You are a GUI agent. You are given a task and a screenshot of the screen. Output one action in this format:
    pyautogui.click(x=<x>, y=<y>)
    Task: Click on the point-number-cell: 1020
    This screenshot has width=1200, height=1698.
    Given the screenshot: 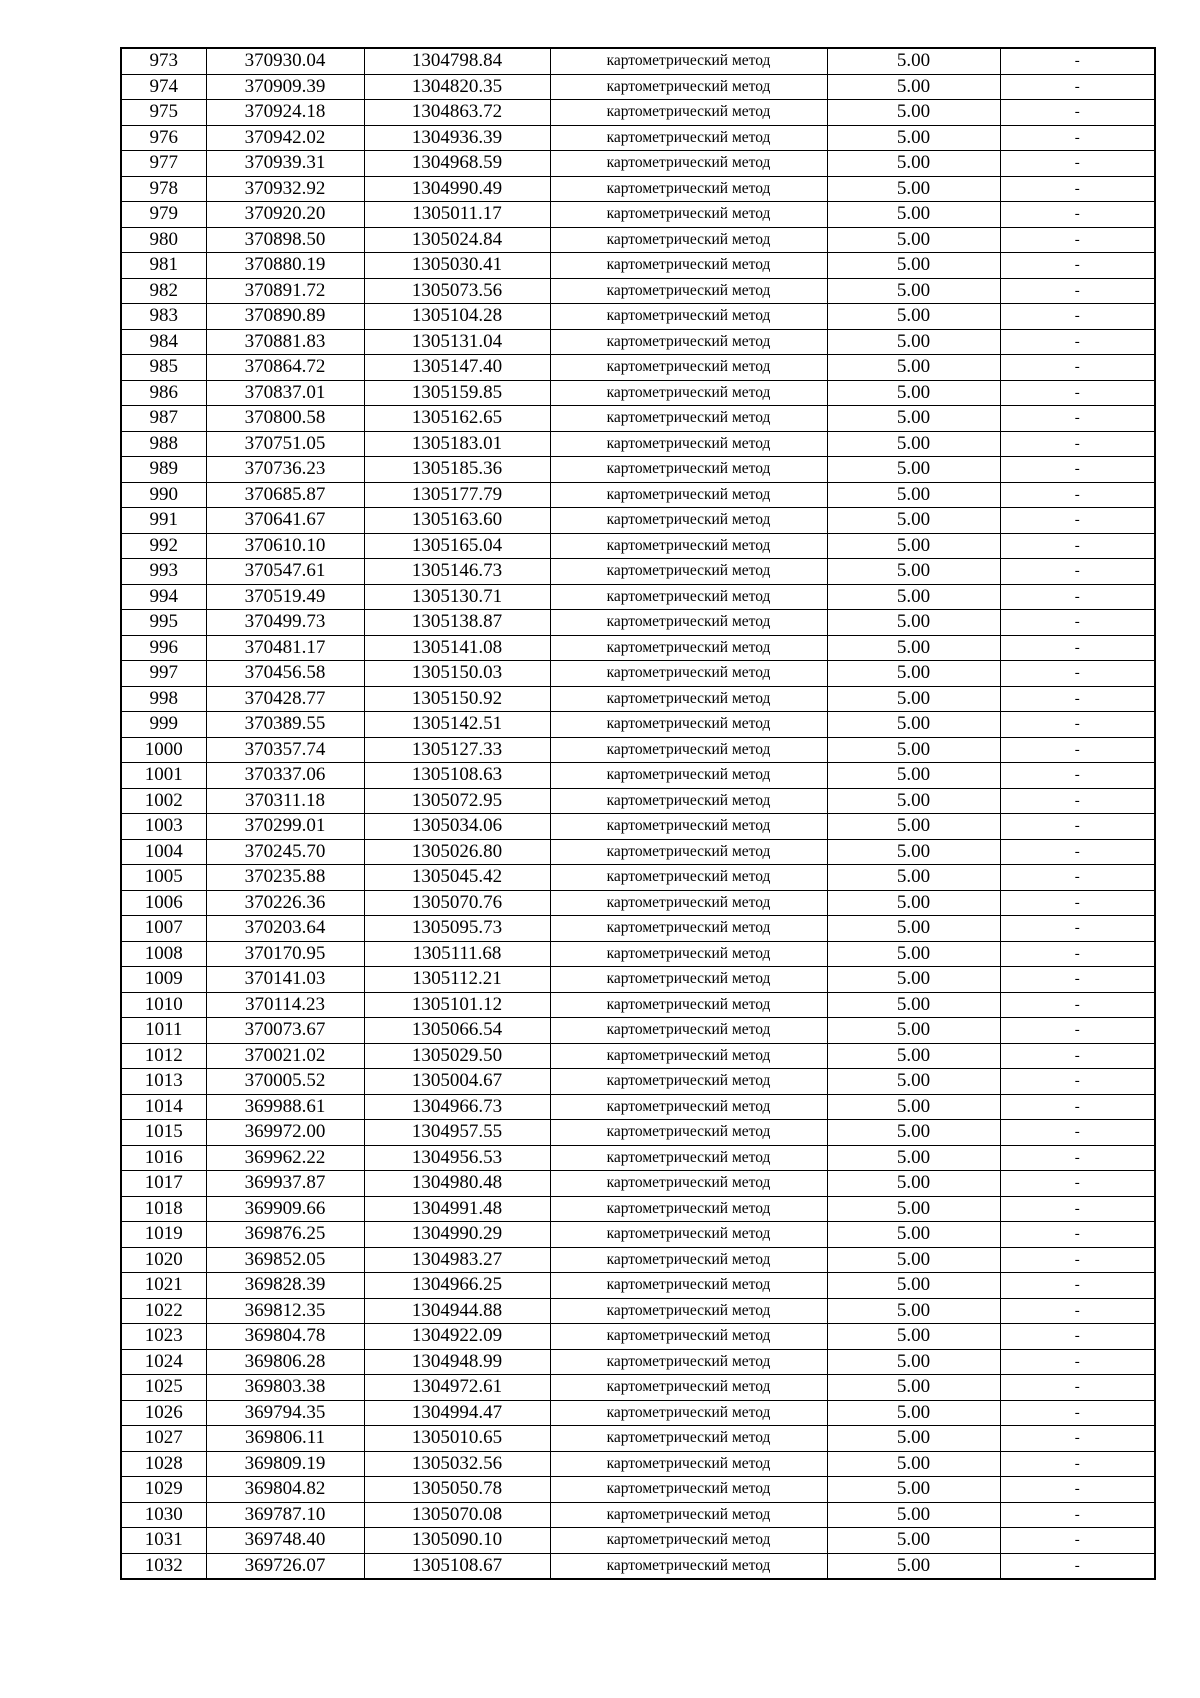 What is the action you would take?
    pyautogui.click(x=163, y=1259)
    